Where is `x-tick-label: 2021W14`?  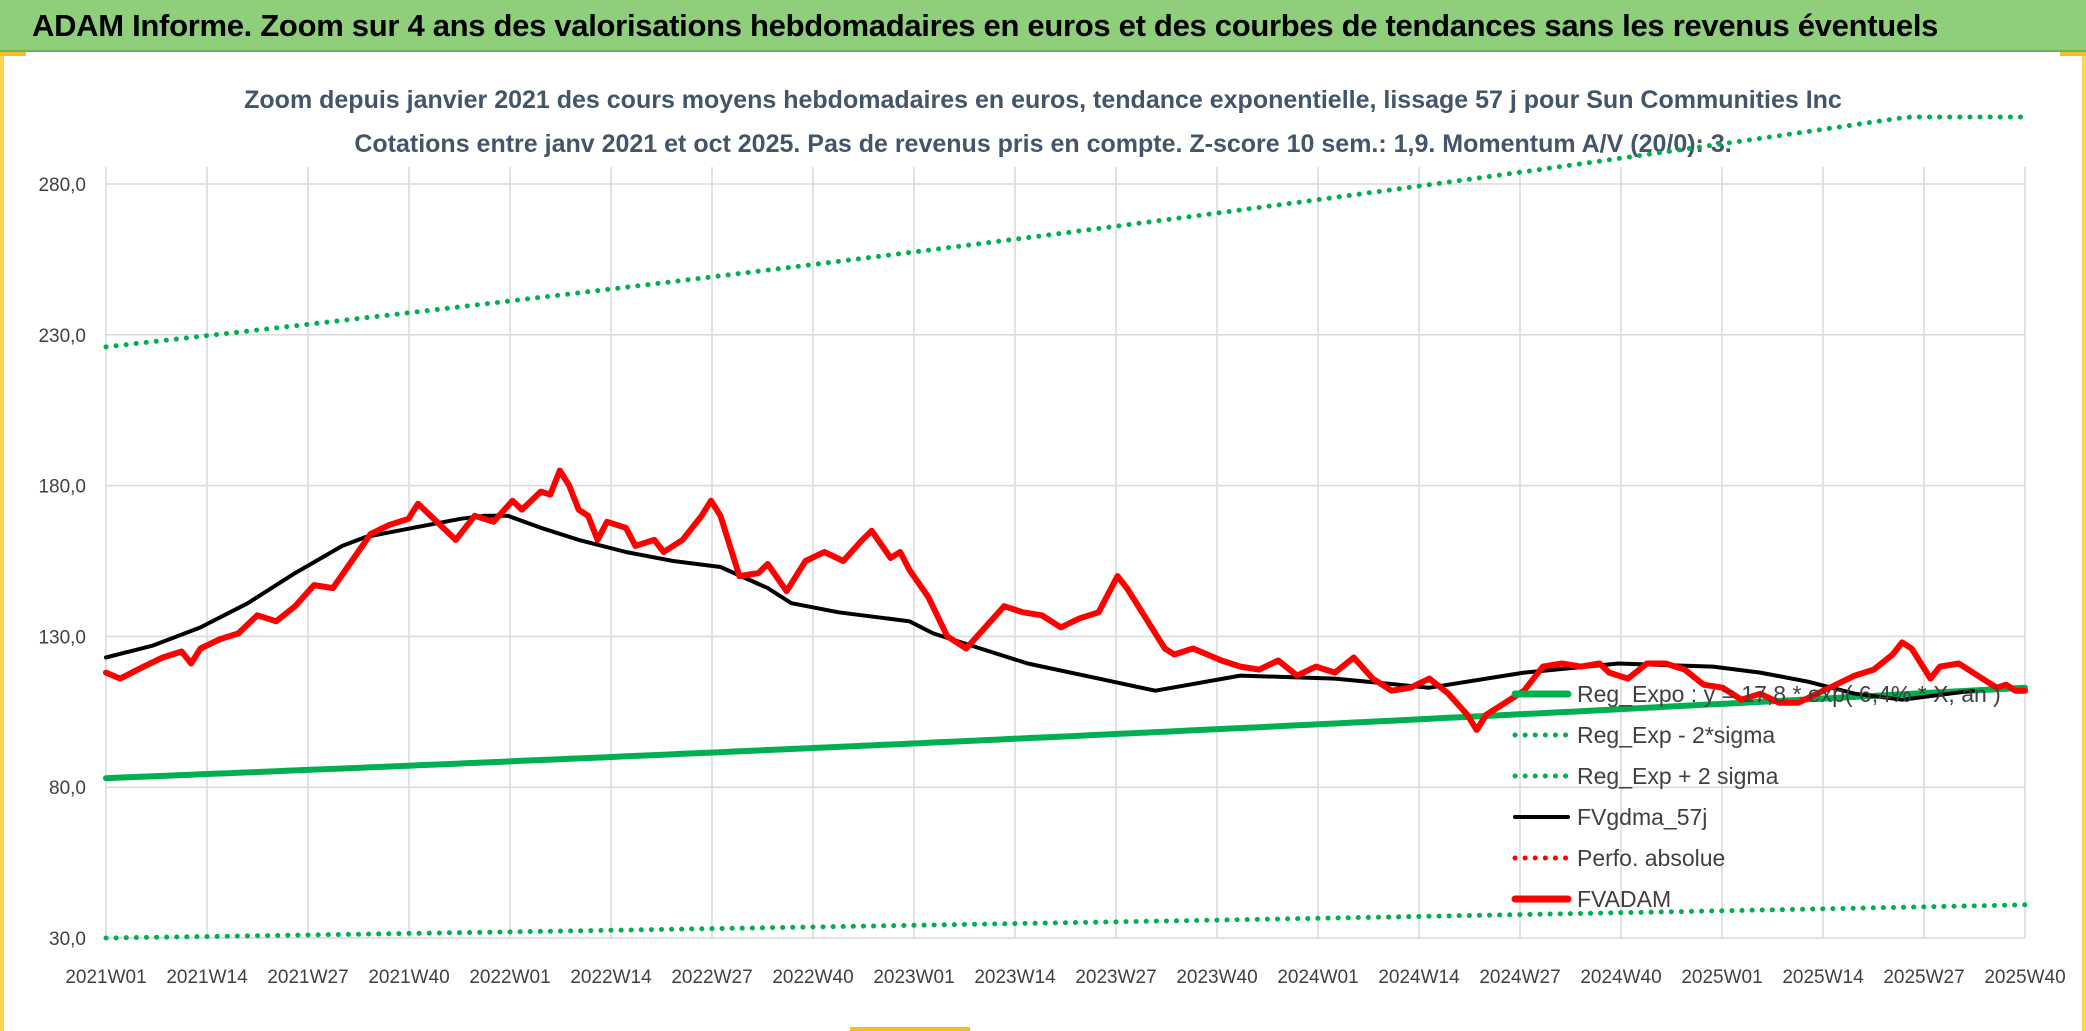 x-tick-label: 2021W14 is located at coordinates (207, 977).